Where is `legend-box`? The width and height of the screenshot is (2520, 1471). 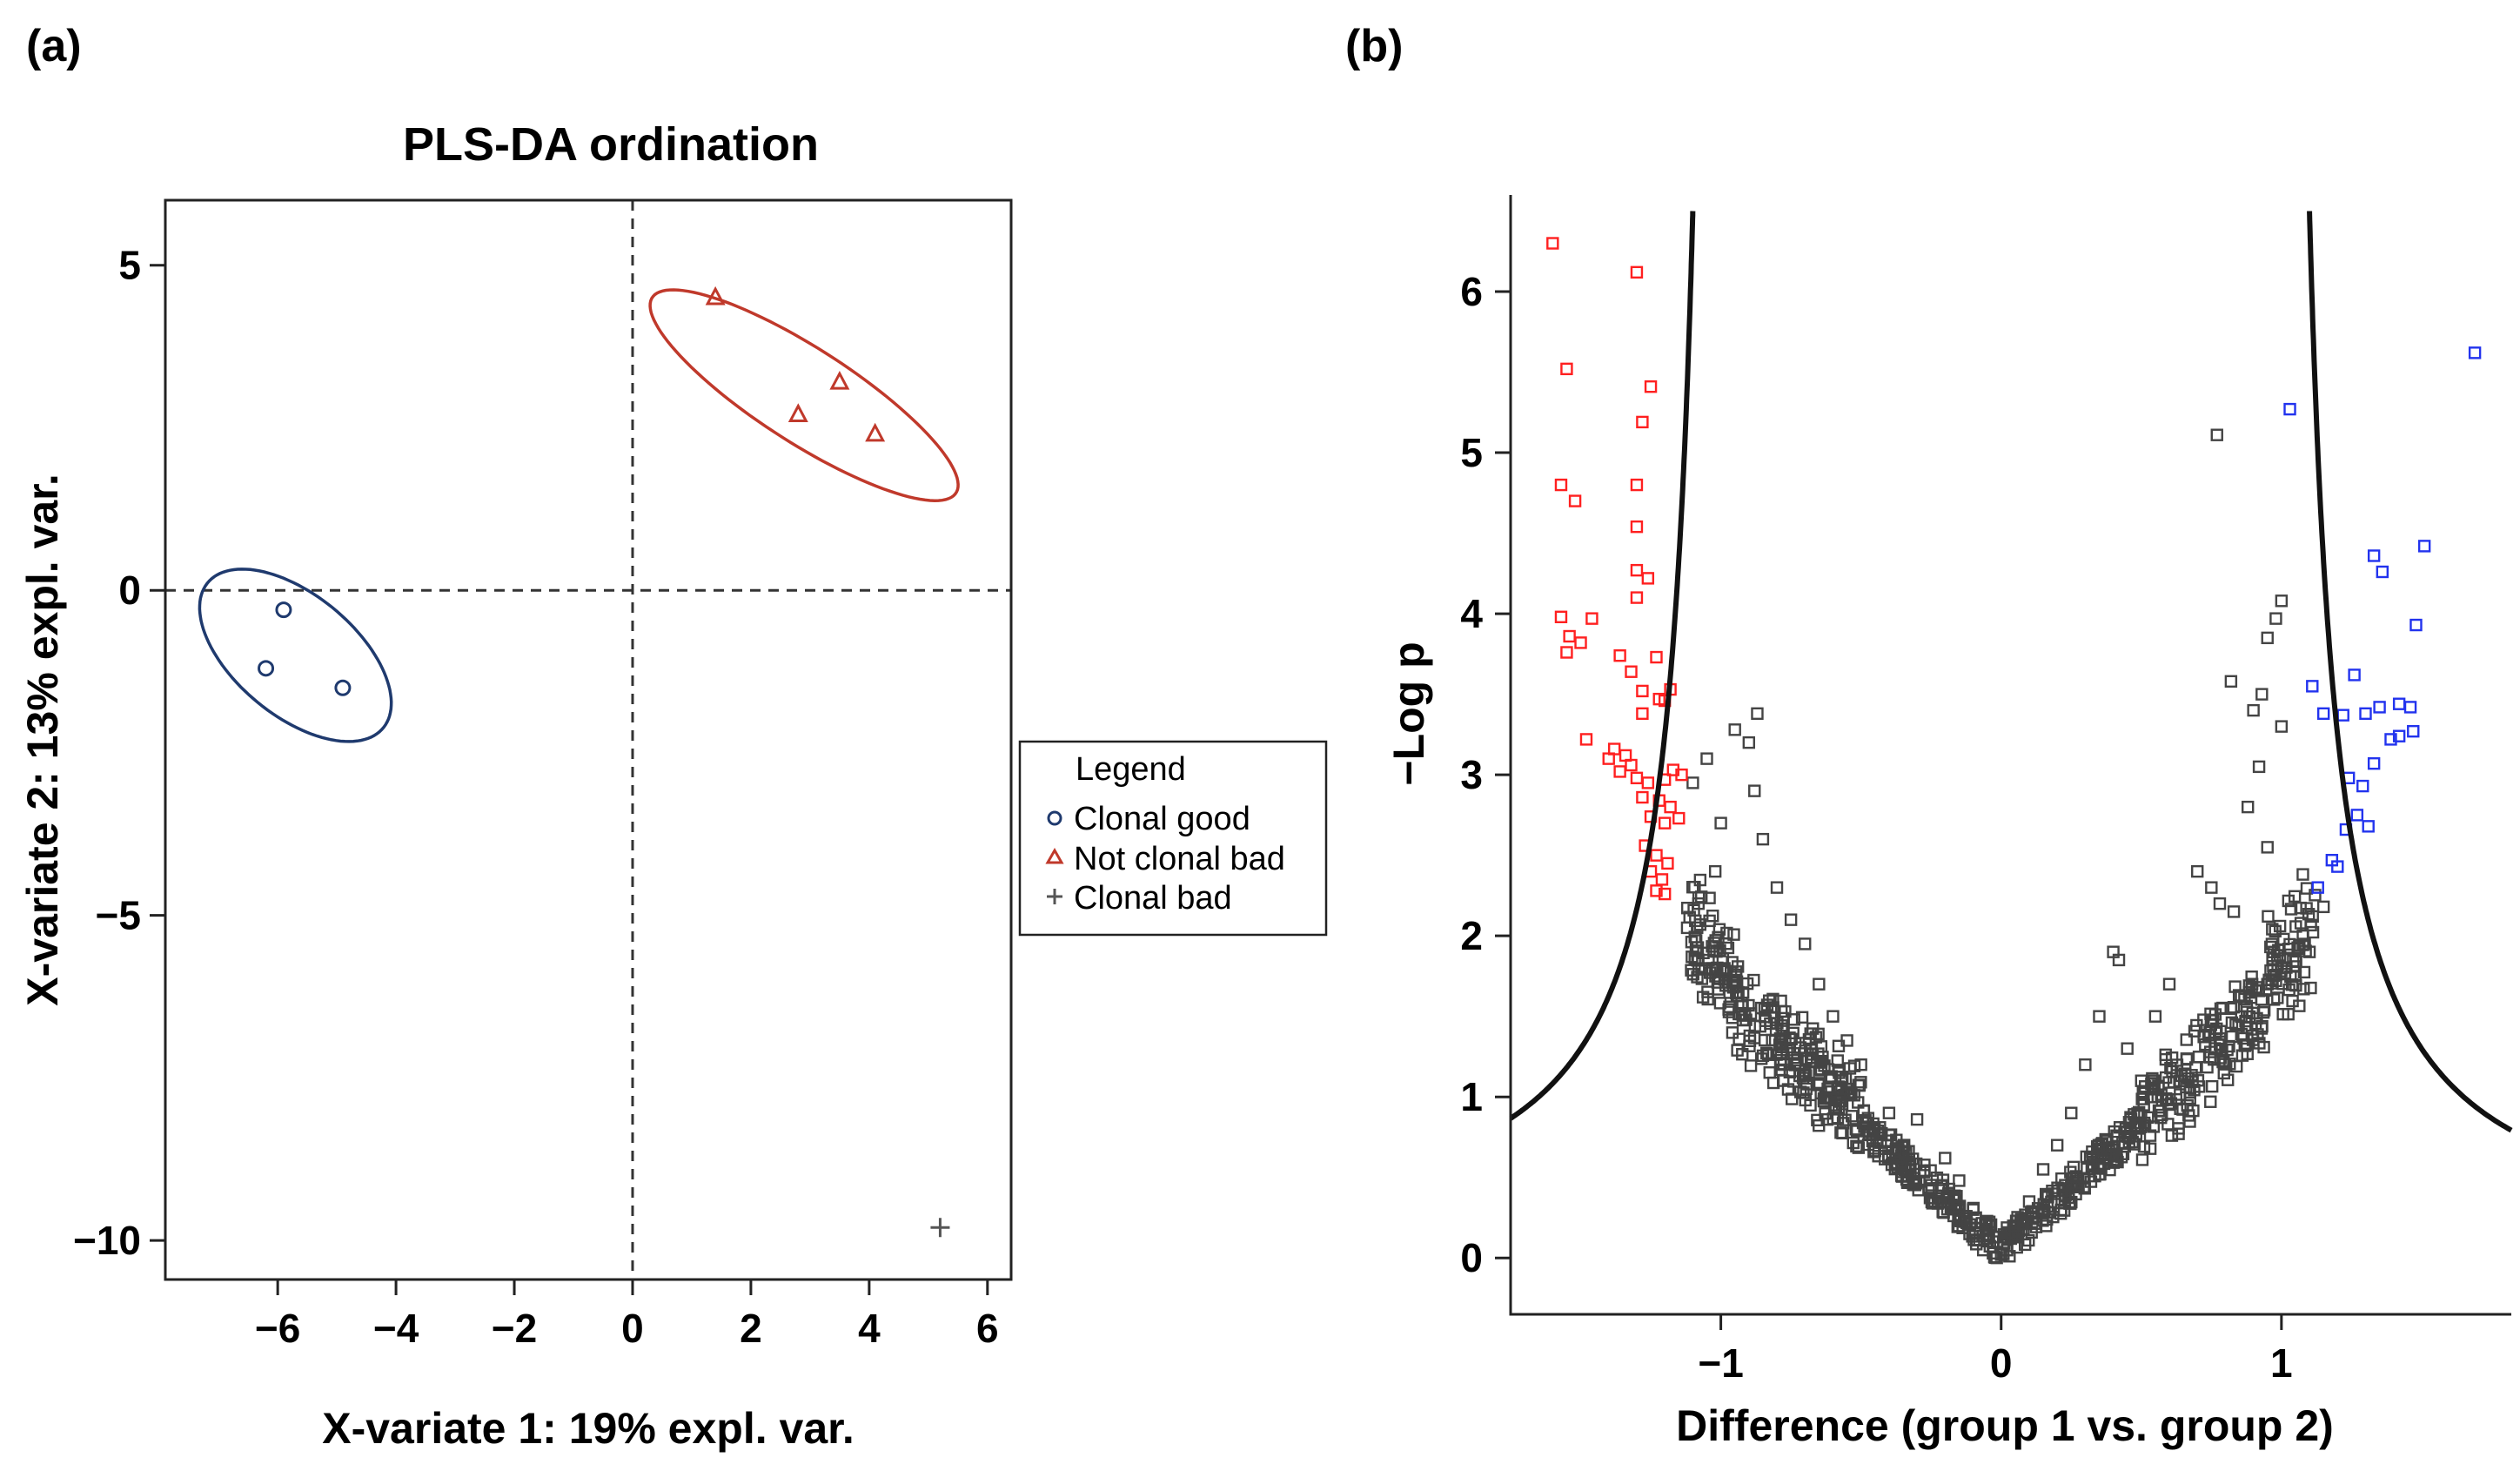
legend-box is located at coordinates (1173, 838).